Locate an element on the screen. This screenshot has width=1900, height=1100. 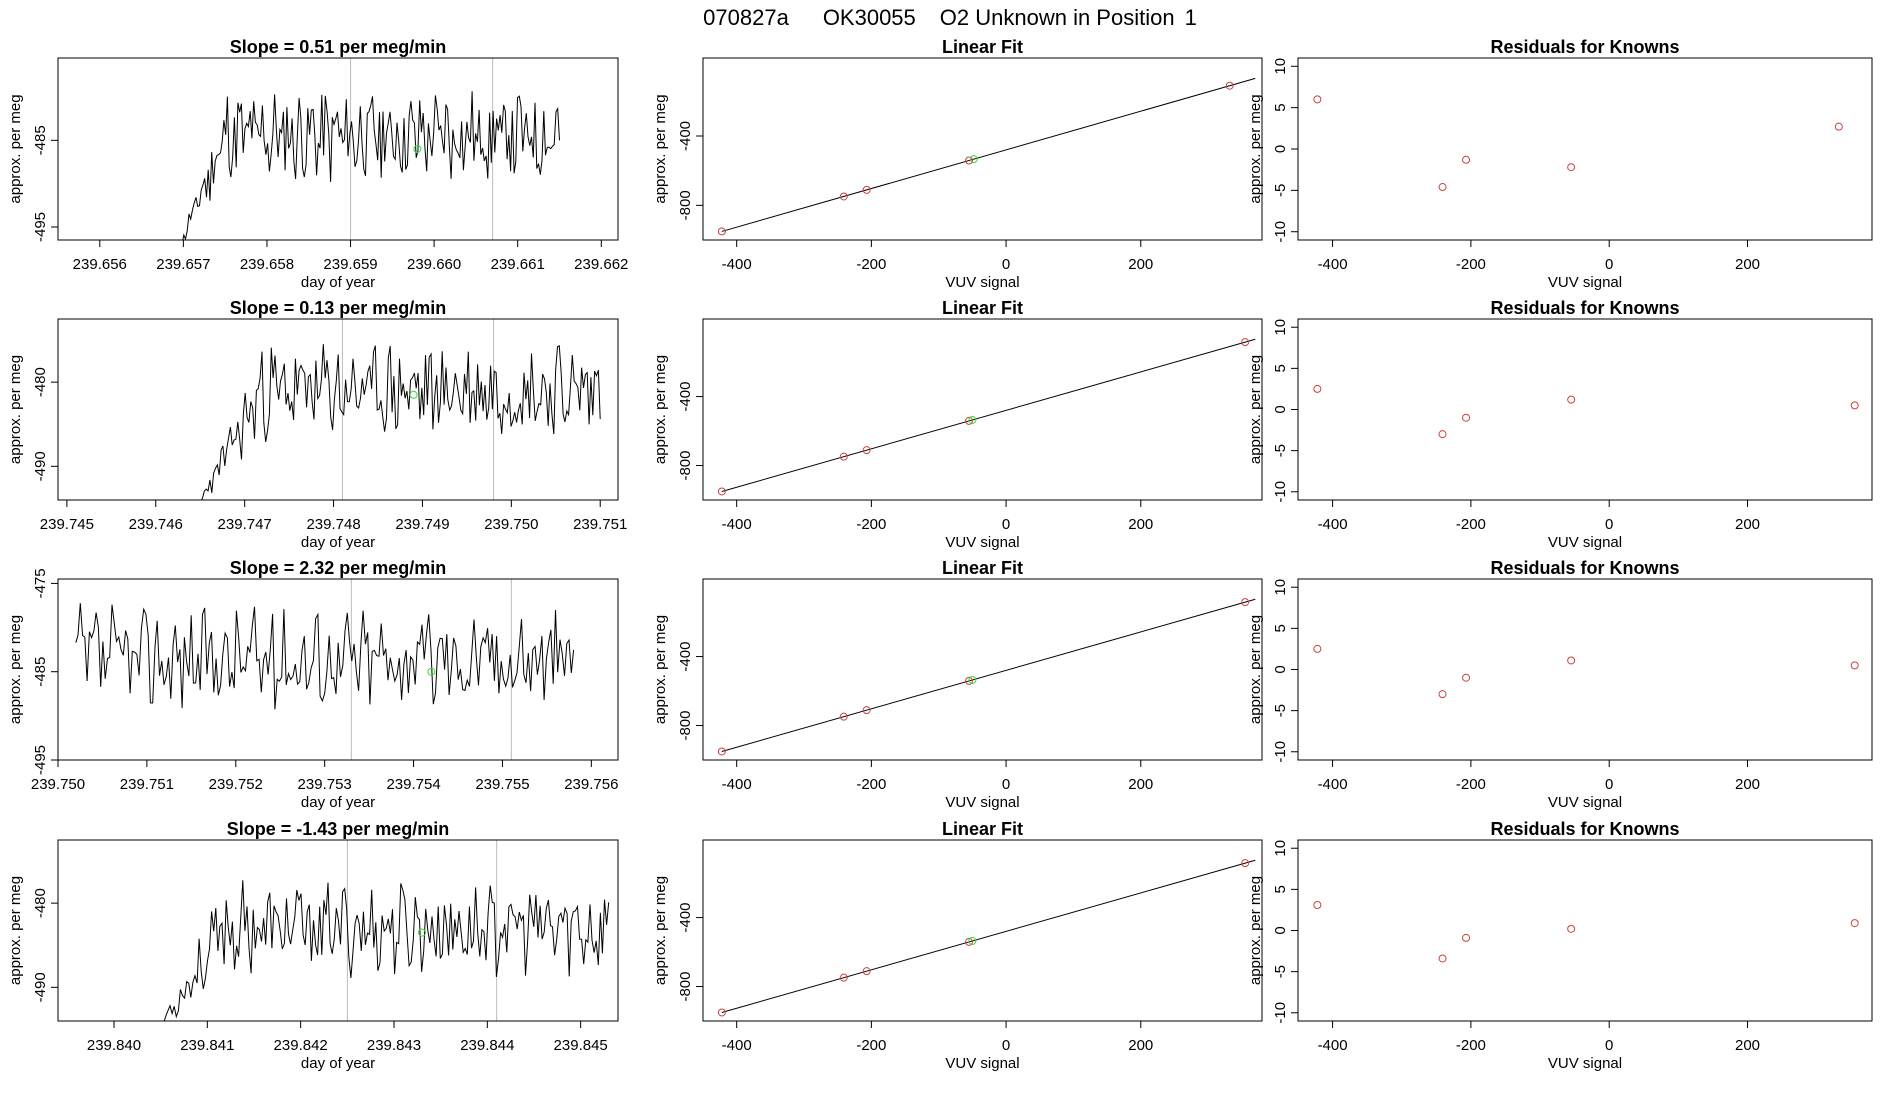
plot-title: Slope = 0.13 per meg/min is located at coordinates (338, 308).